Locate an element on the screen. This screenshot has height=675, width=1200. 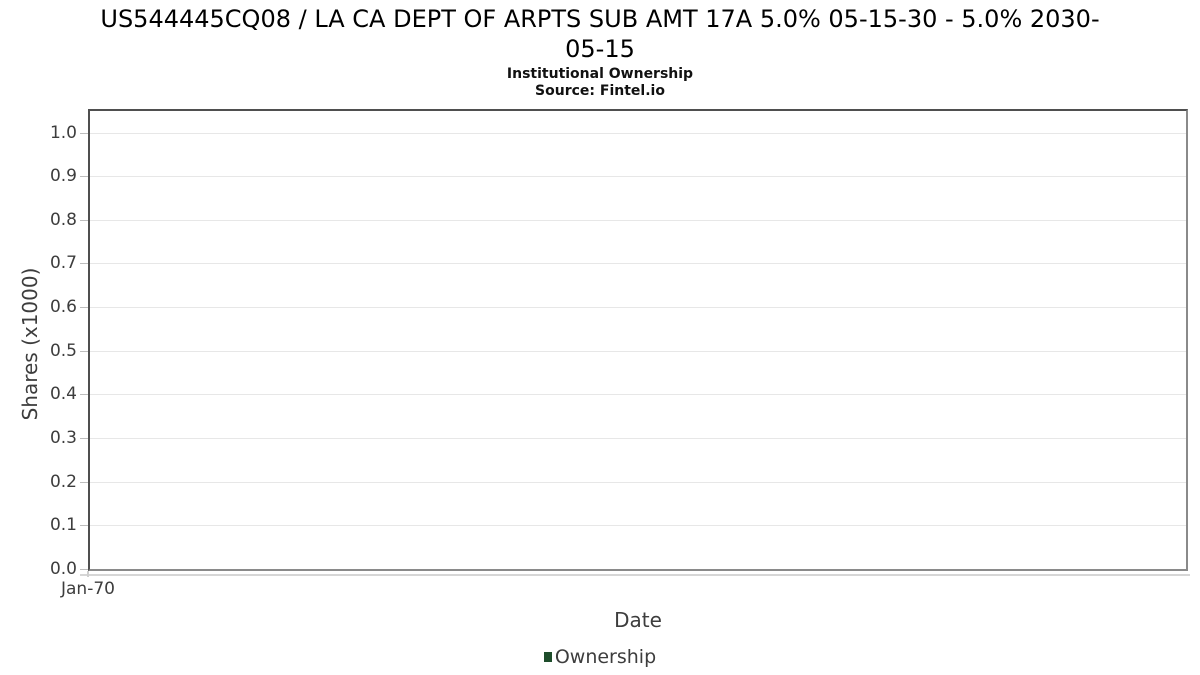
legend: Ownership is located at coordinates (600, 657).